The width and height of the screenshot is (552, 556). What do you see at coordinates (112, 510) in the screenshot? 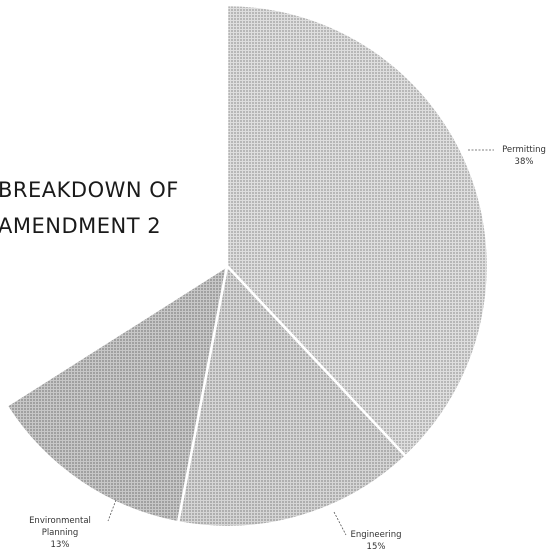
I see `leader-line-environmental-planning` at bounding box center [112, 510].